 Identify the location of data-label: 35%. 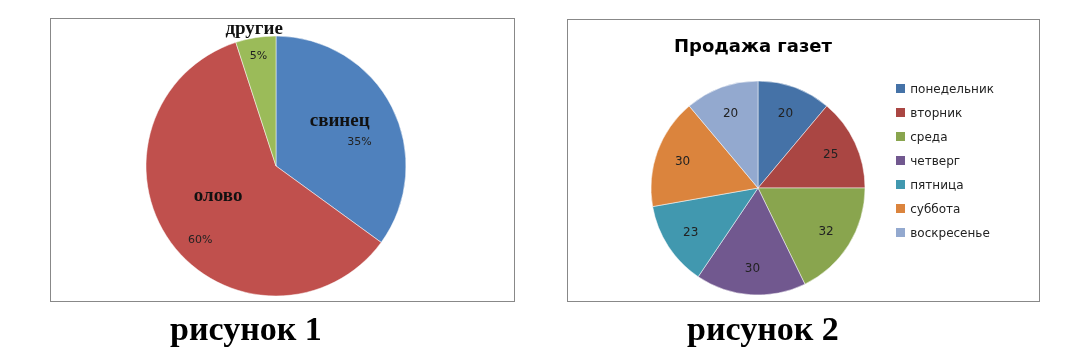
(359, 142).